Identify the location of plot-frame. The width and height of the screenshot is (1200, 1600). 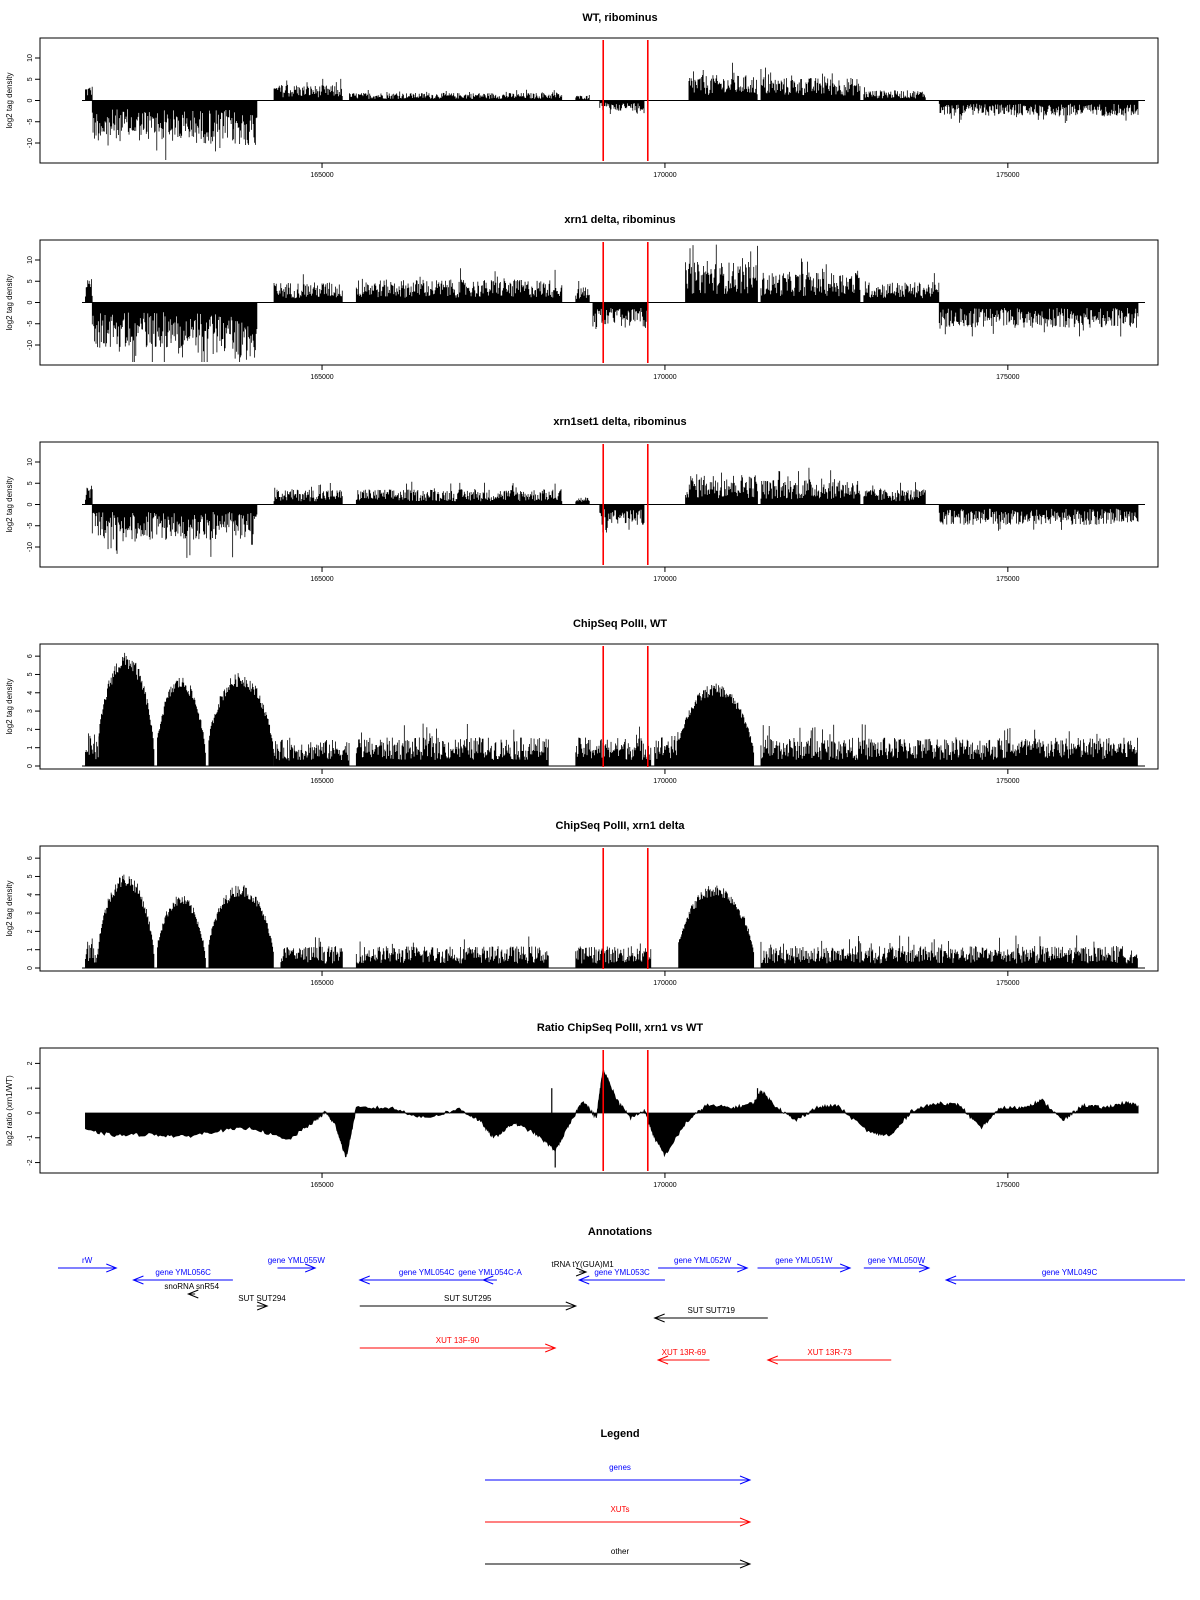
(599, 908).